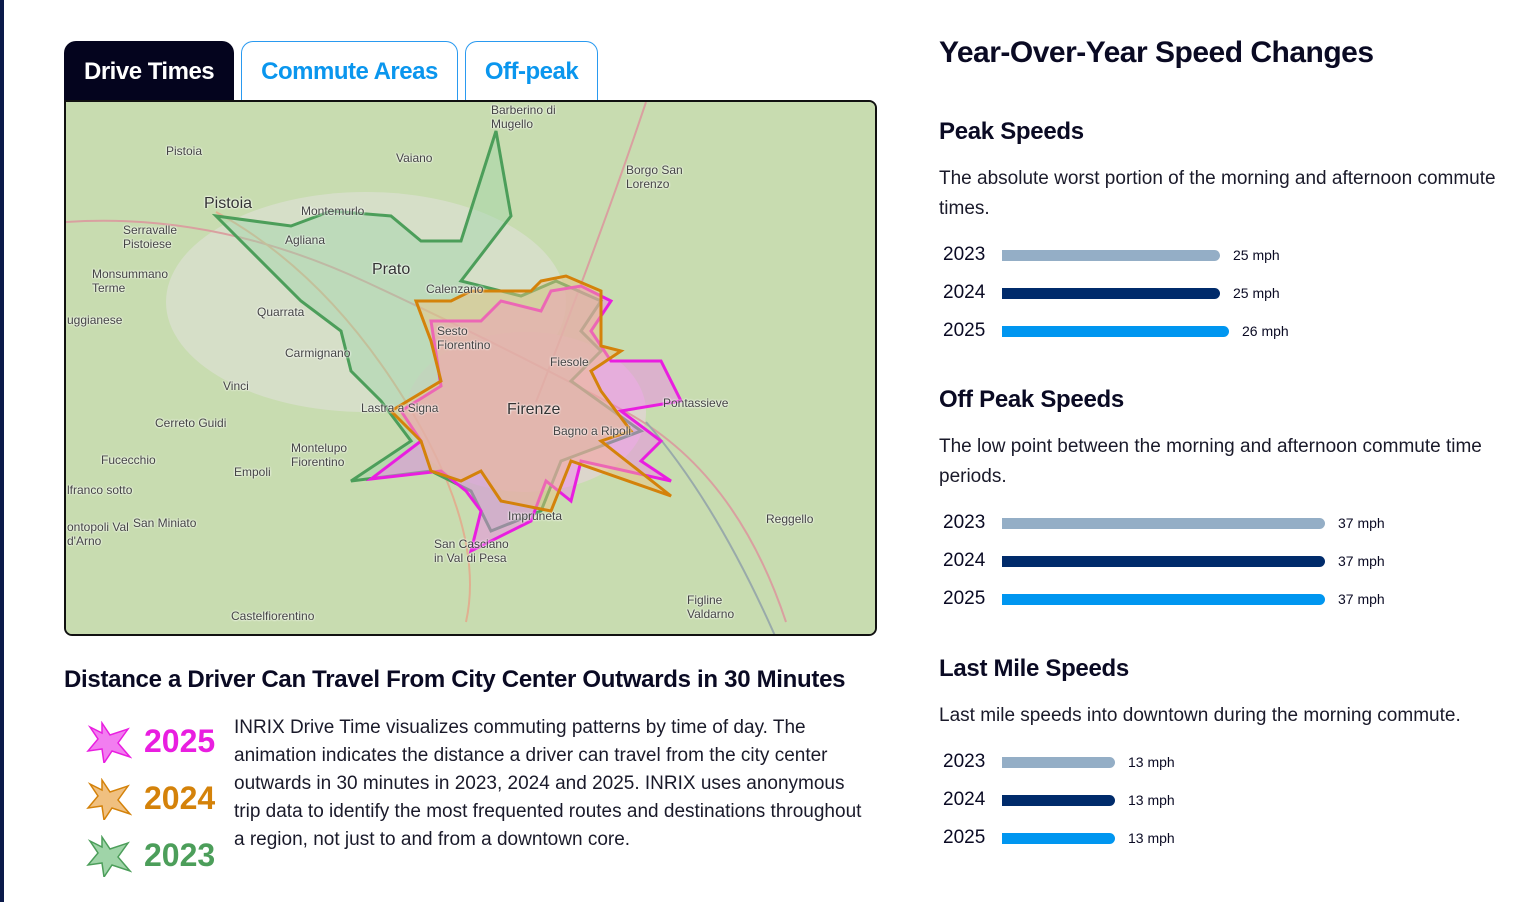  Describe the element at coordinates (180, 741) in the screenshot. I see `legend-year: 2025` at that location.